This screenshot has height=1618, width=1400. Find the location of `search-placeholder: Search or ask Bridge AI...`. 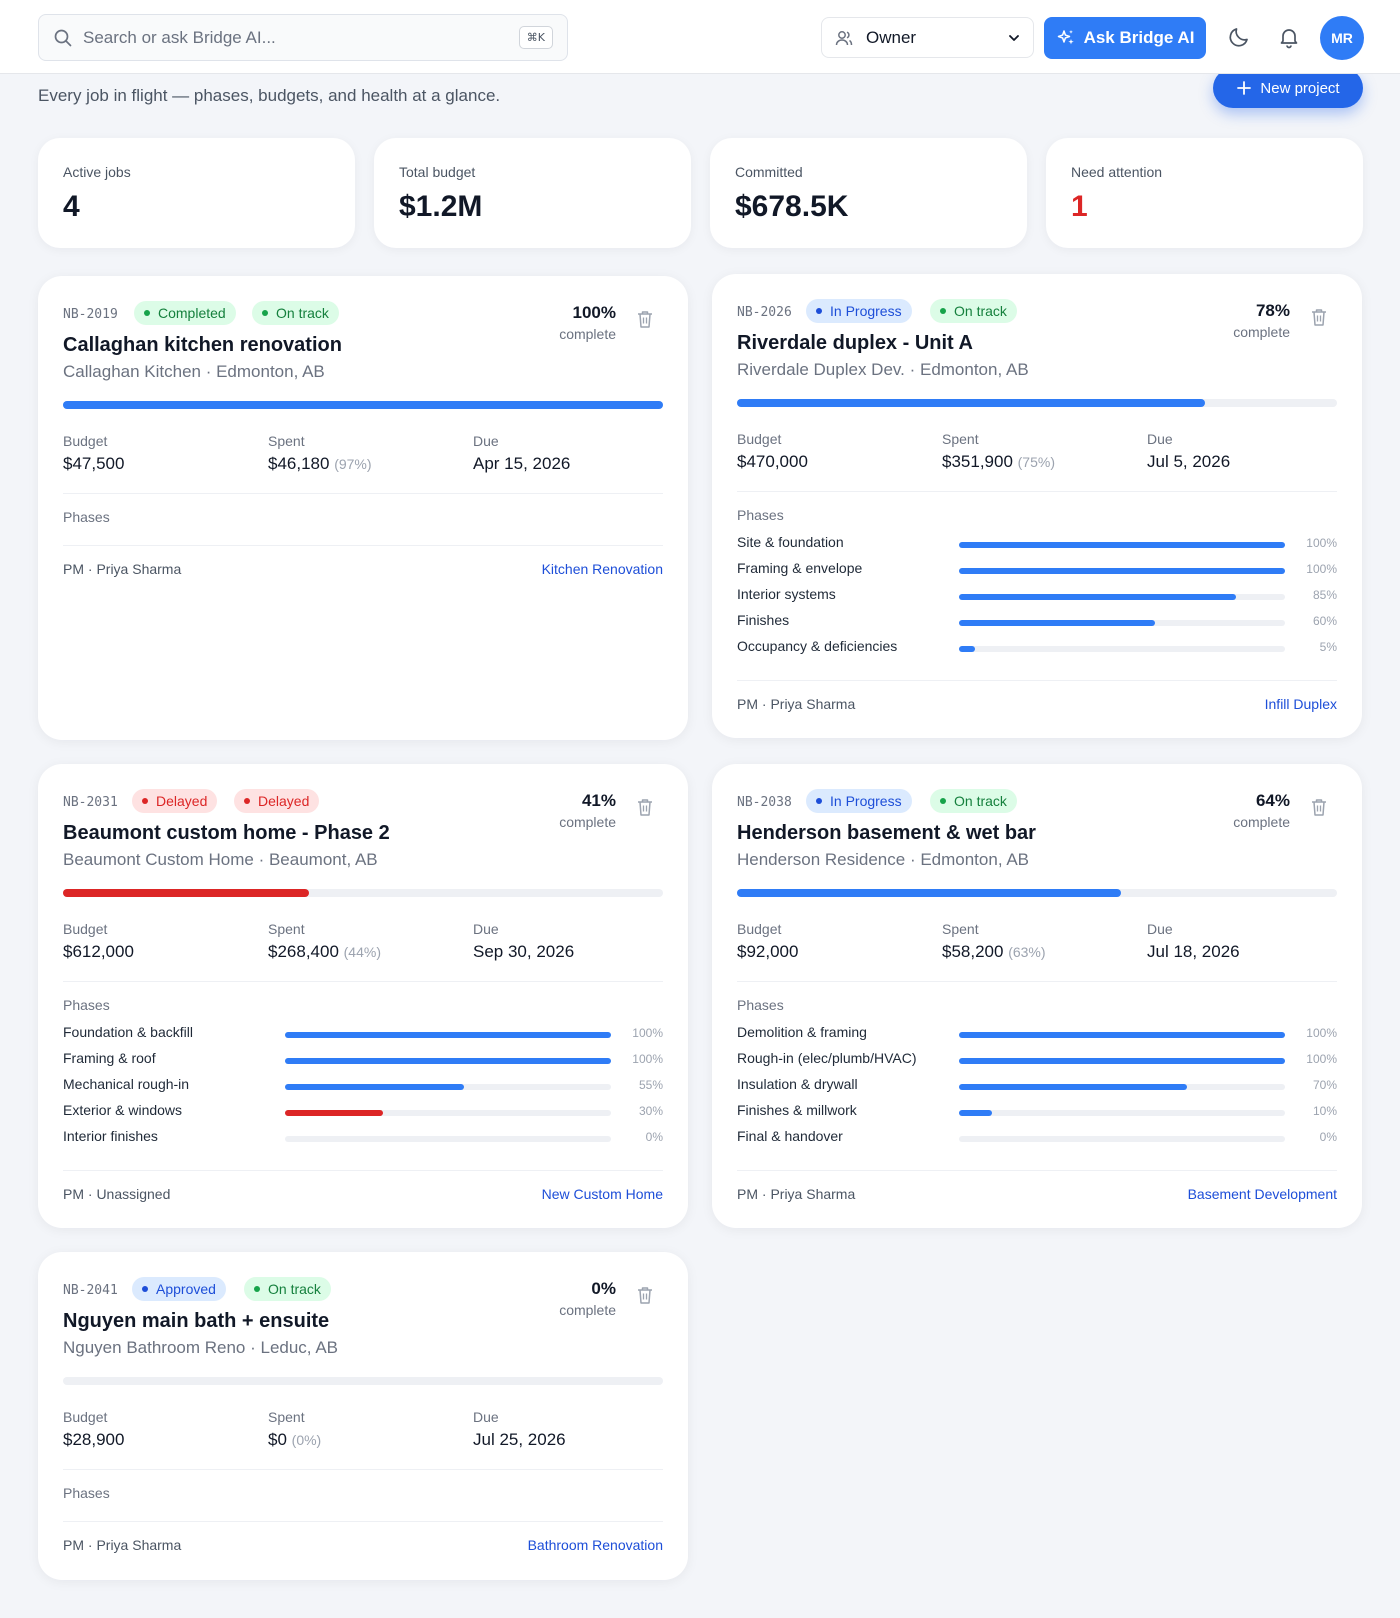

search-placeholder: Search or ask Bridge AI... is located at coordinates (179, 37).